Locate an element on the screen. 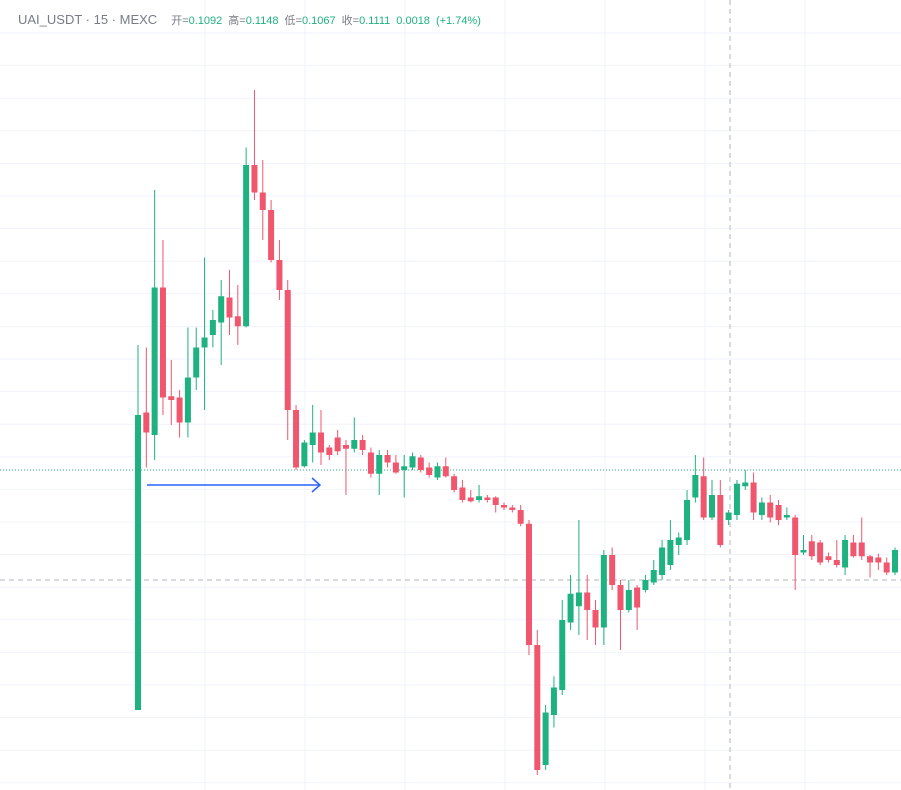 The height and width of the screenshot is (790, 901). change-pct: (+1.74%) is located at coordinates (458, 21).